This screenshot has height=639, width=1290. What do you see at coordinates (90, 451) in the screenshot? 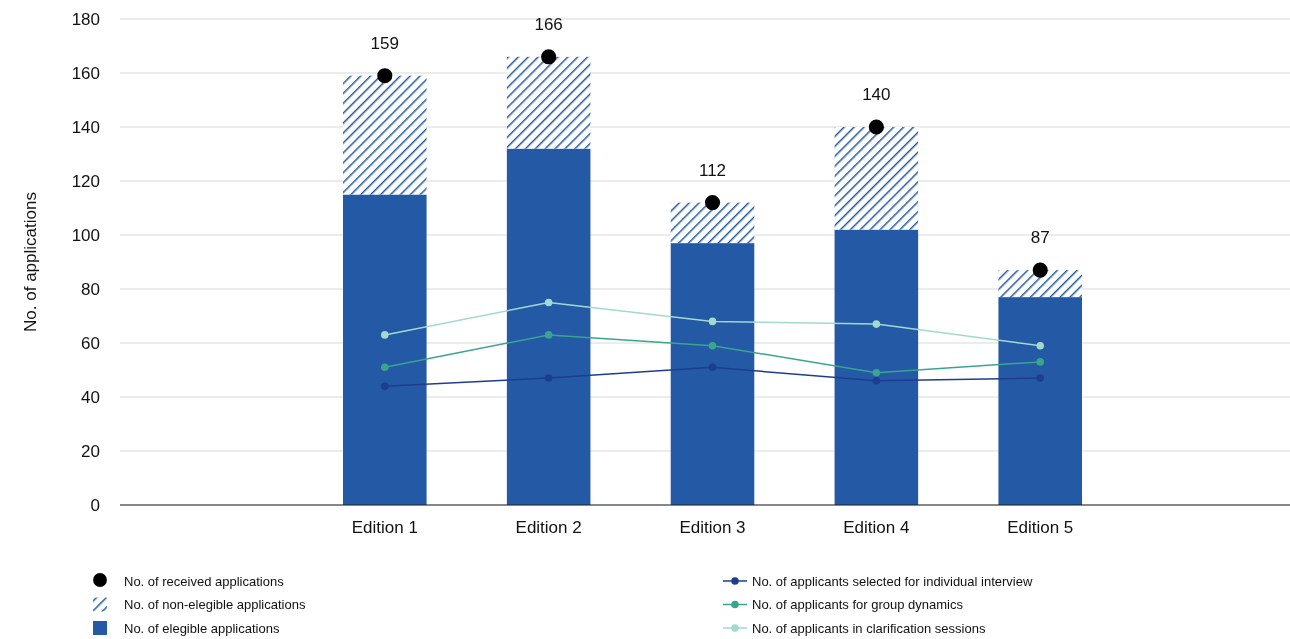
I see `y-tick-label: 20` at bounding box center [90, 451].